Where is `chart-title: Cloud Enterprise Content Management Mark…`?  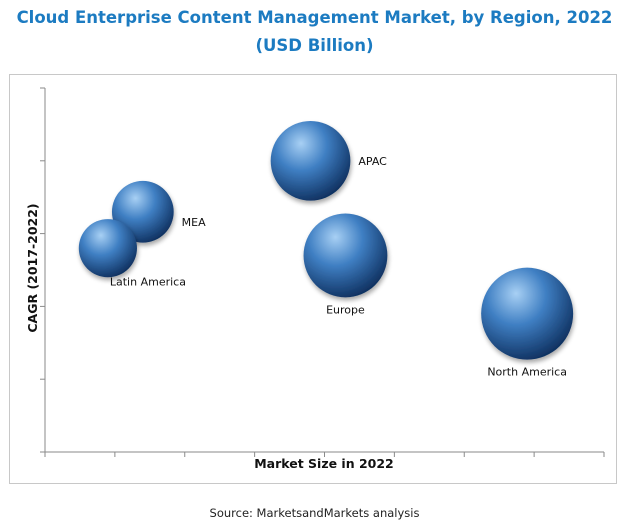
chart-title: Cloud Enterprise Content Management Mark… is located at coordinates (314, 31).